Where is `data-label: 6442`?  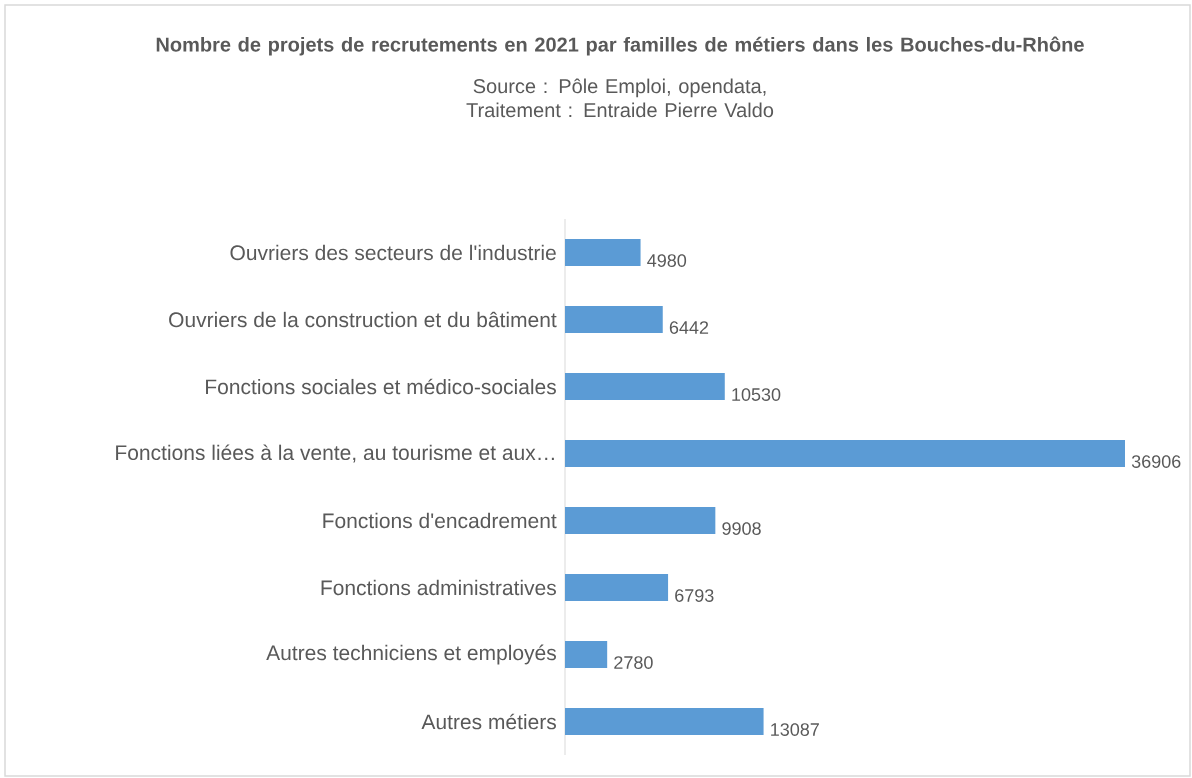
data-label: 6442 is located at coordinates (689, 327).